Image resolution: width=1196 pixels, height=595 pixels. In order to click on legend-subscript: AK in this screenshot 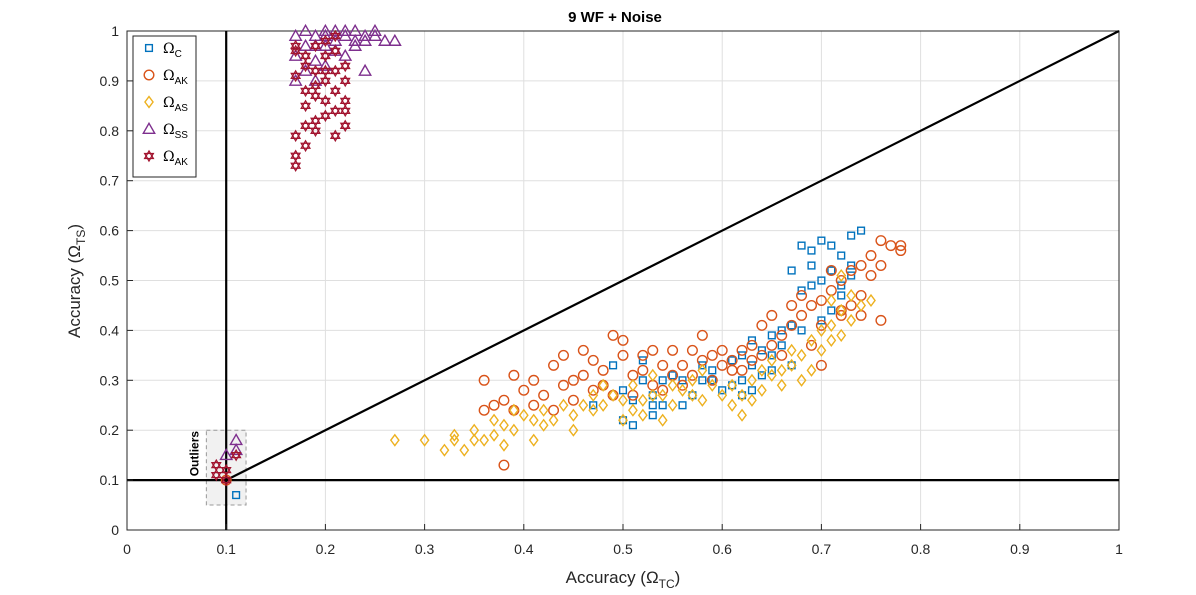, I will do `click(182, 81)`.